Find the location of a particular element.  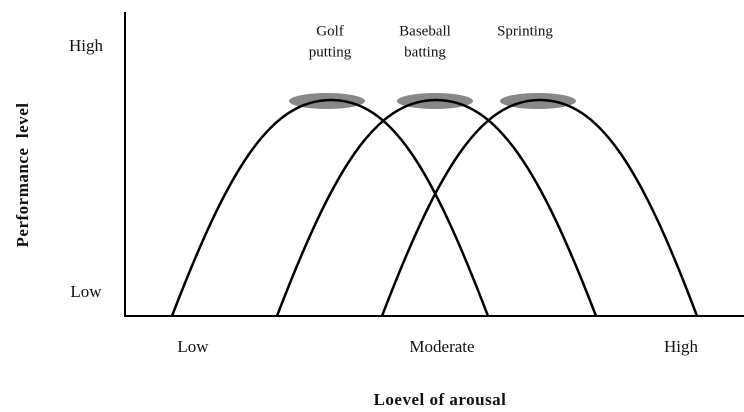

y-axis-title: Performance level is located at coordinates (22, 175).